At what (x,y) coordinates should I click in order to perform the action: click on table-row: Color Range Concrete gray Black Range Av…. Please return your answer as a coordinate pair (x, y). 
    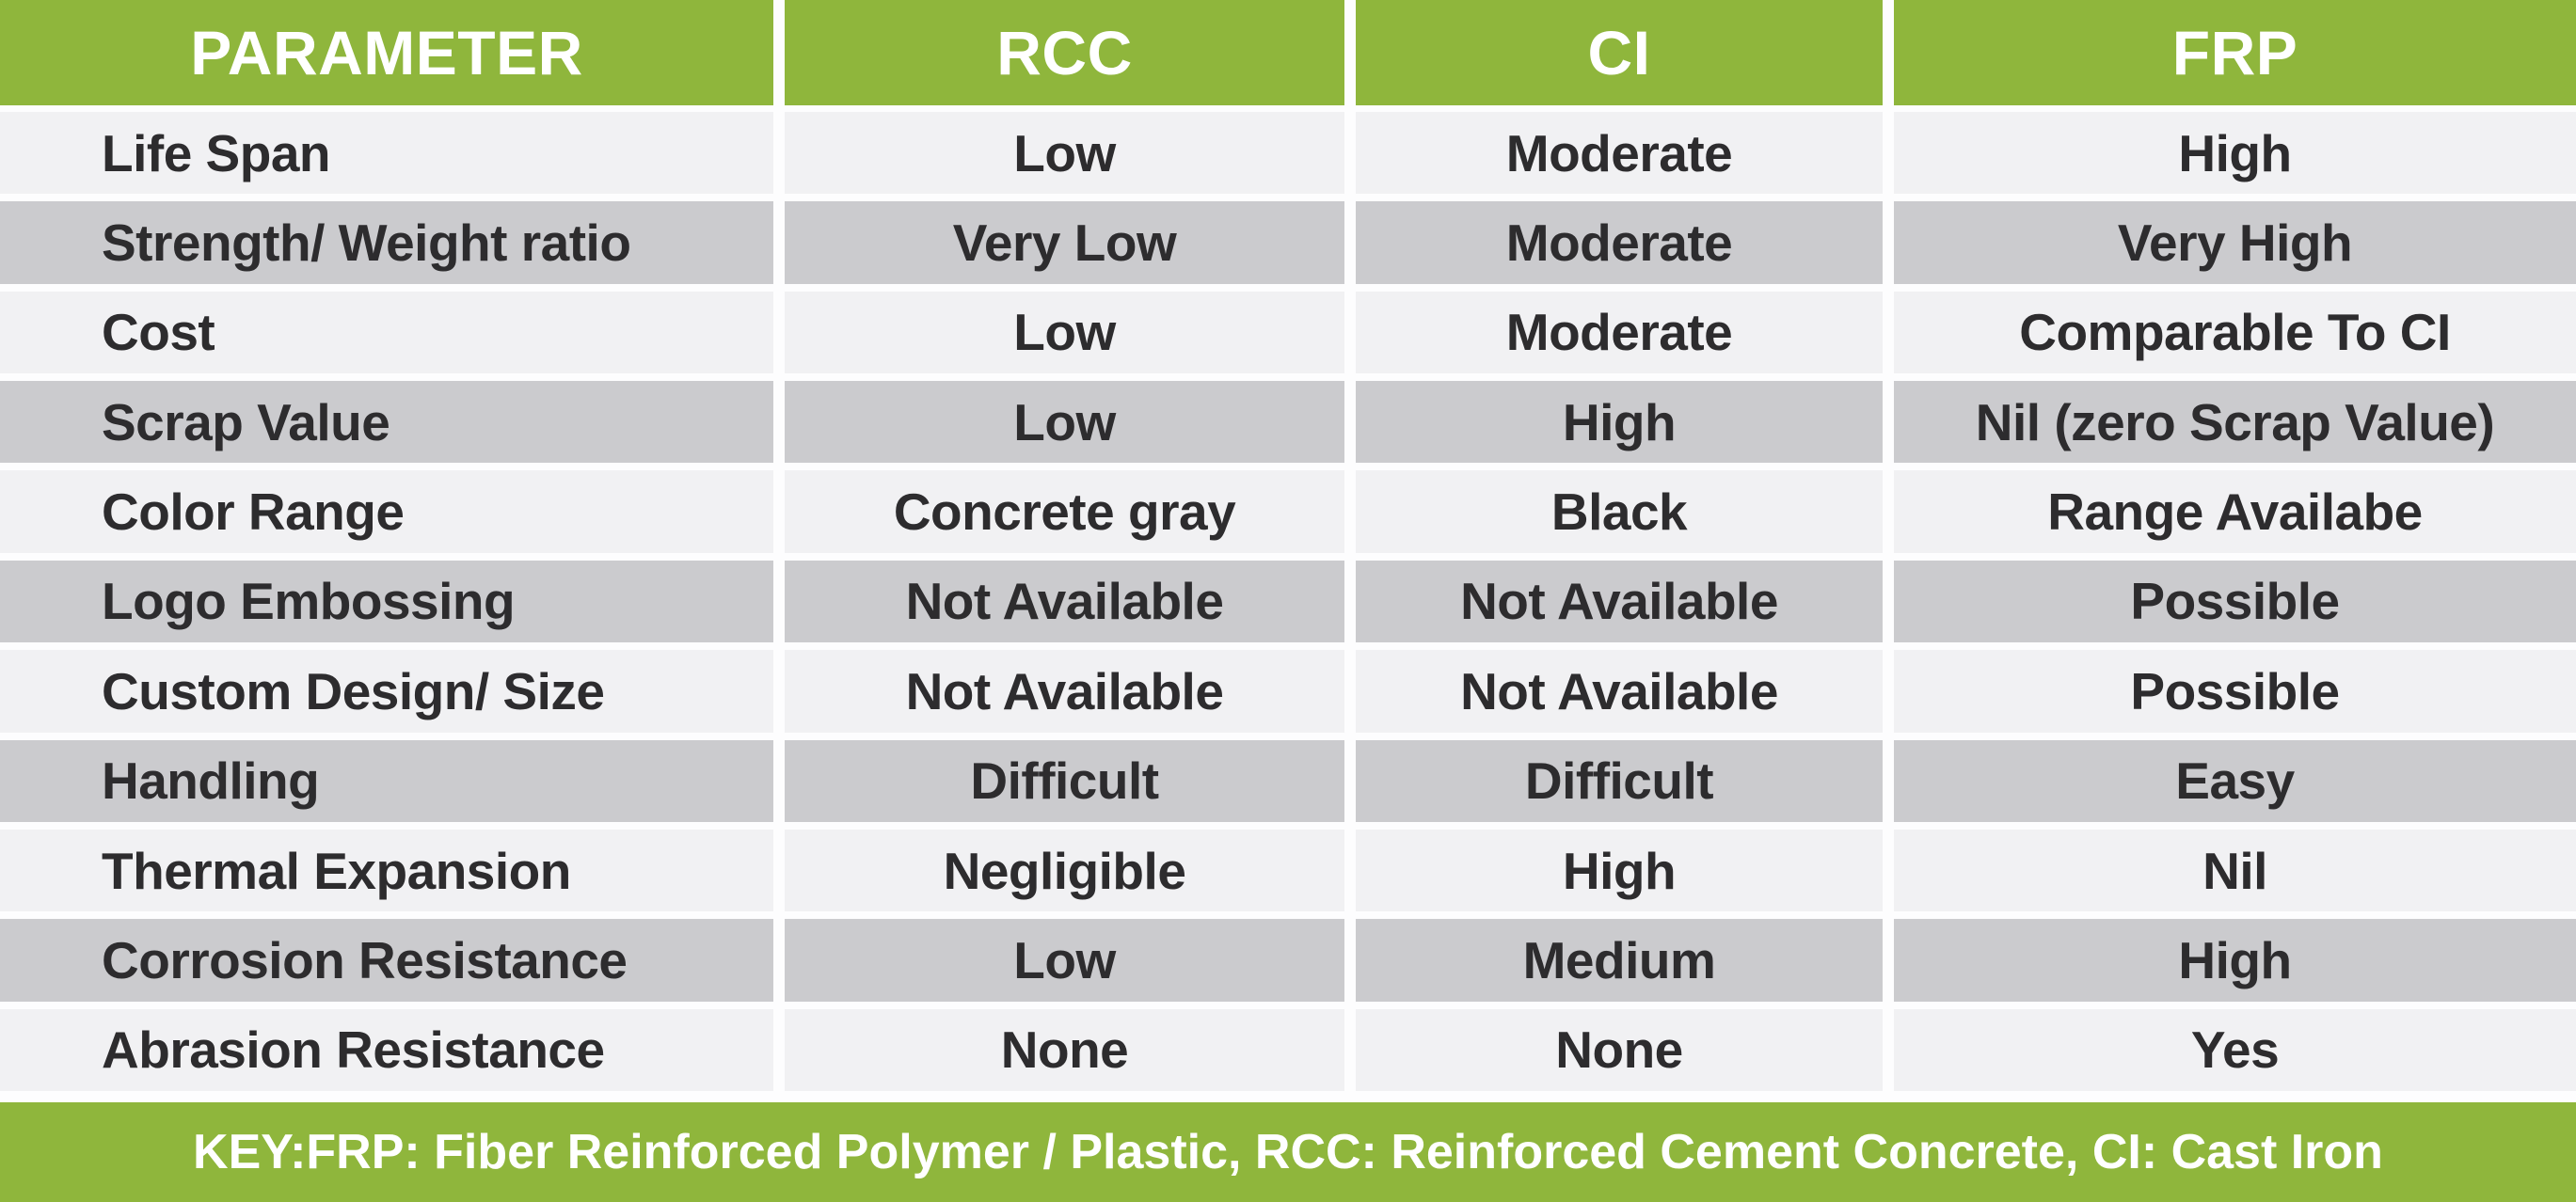
    Looking at the image, I should click on (1288, 512).